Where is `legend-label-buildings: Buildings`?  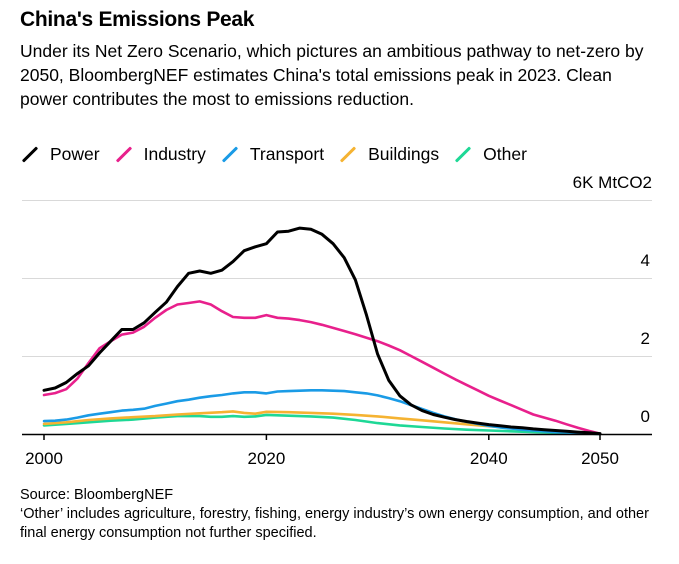 legend-label-buildings: Buildings is located at coordinates (404, 154).